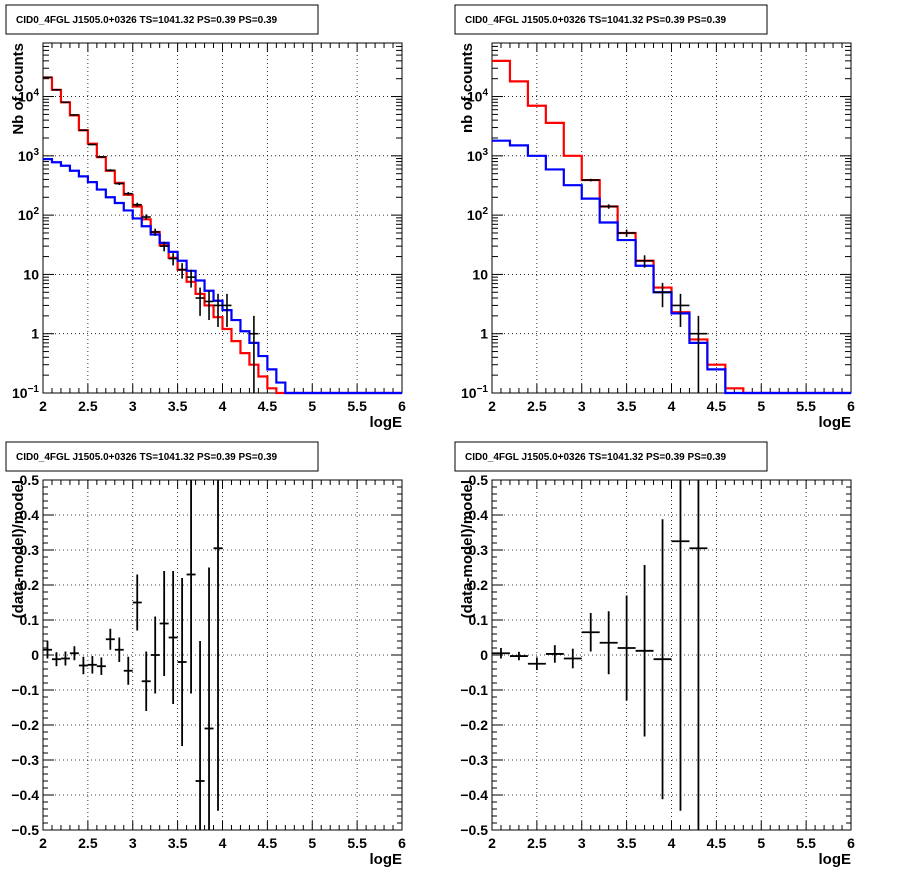 The height and width of the screenshot is (875, 898). I want to click on y-axis-title: nb of counts, so click(467, 88).